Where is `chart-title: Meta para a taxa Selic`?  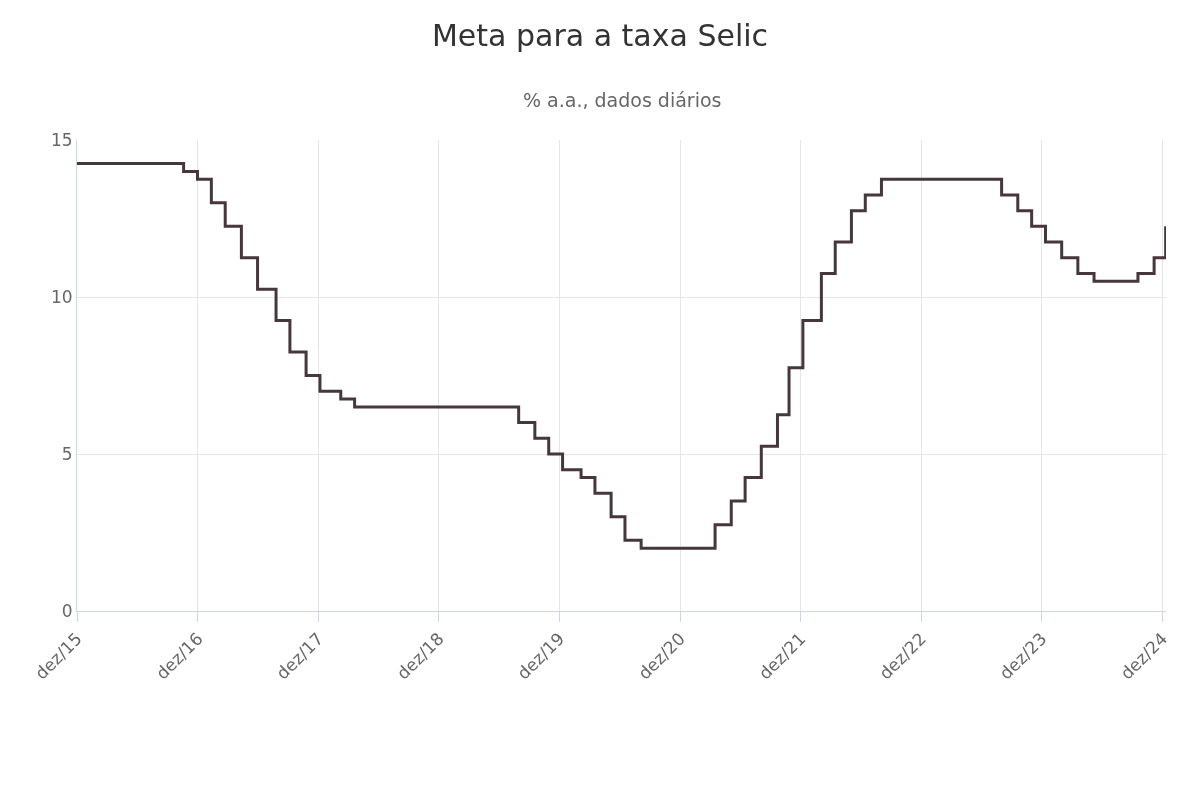 chart-title: Meta para a taxa Selic is located at coordinates (600, 35).